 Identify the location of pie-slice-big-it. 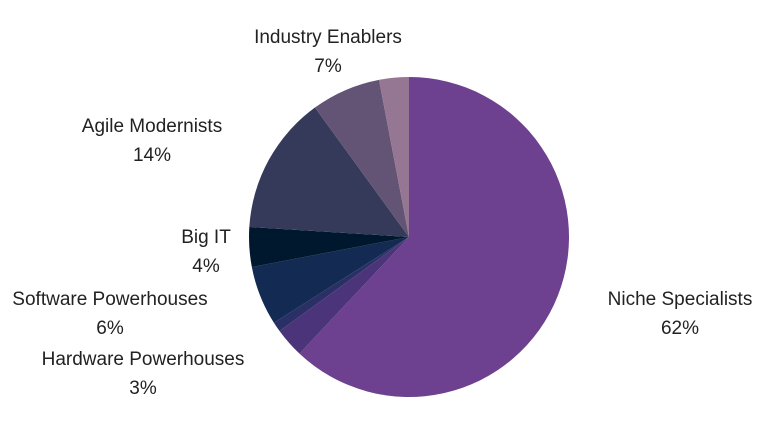
(329, 246).